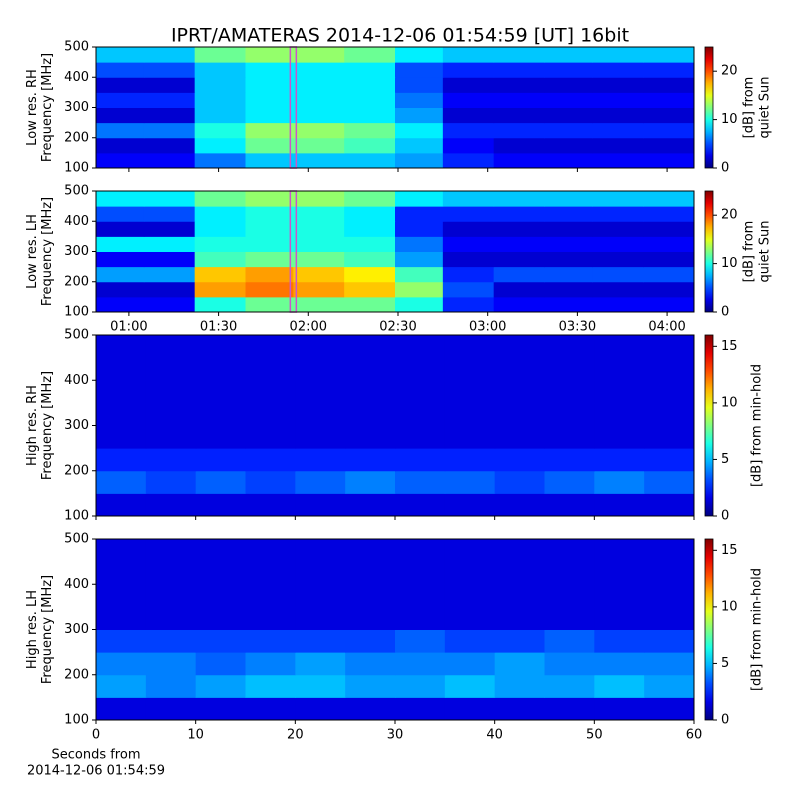 This screenshot has height=800, width=800. Describe the element at coordinates (76, 47) in the screenshot. I see `y-tick-label: 500` at that location.